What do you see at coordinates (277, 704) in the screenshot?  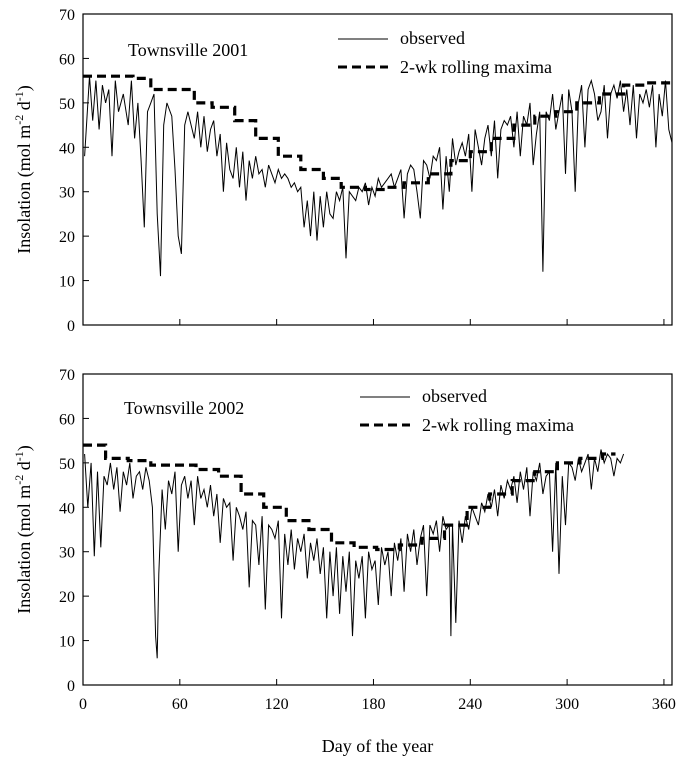 I see `x-tick-label: 120` at bounding box center [277, 704].